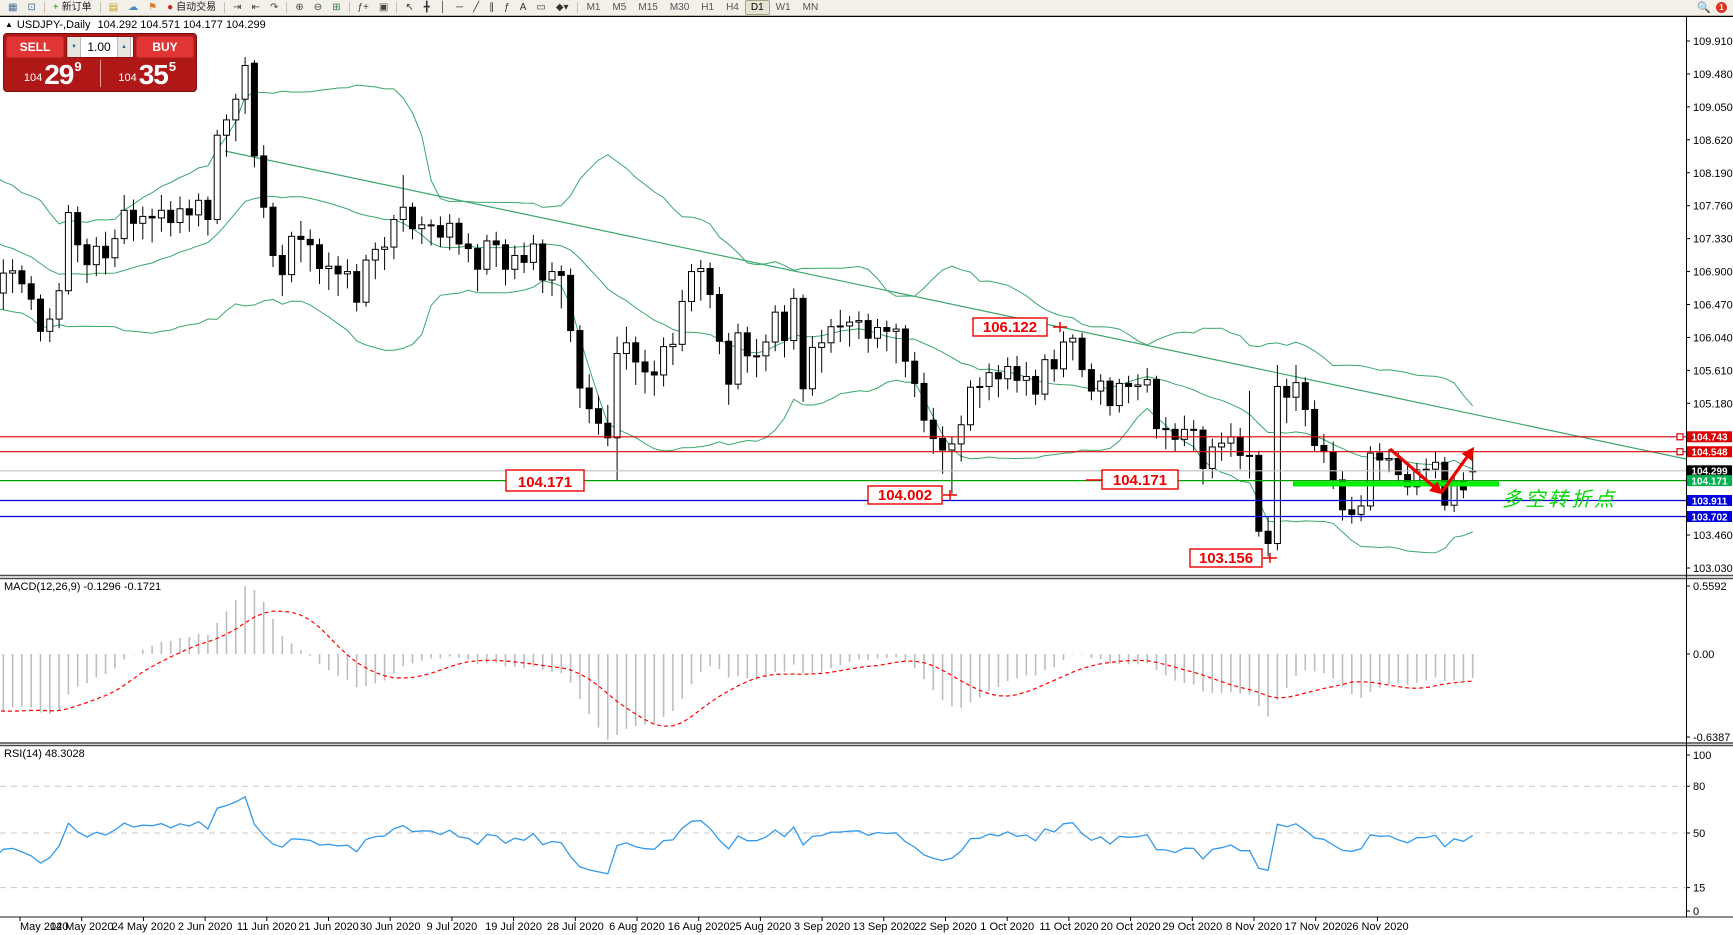 This screenshot has width=1733, height=935. Describe the element at coordinates (1709, 453) in the screenshot. I see `svg-text: 104.548` at that location.